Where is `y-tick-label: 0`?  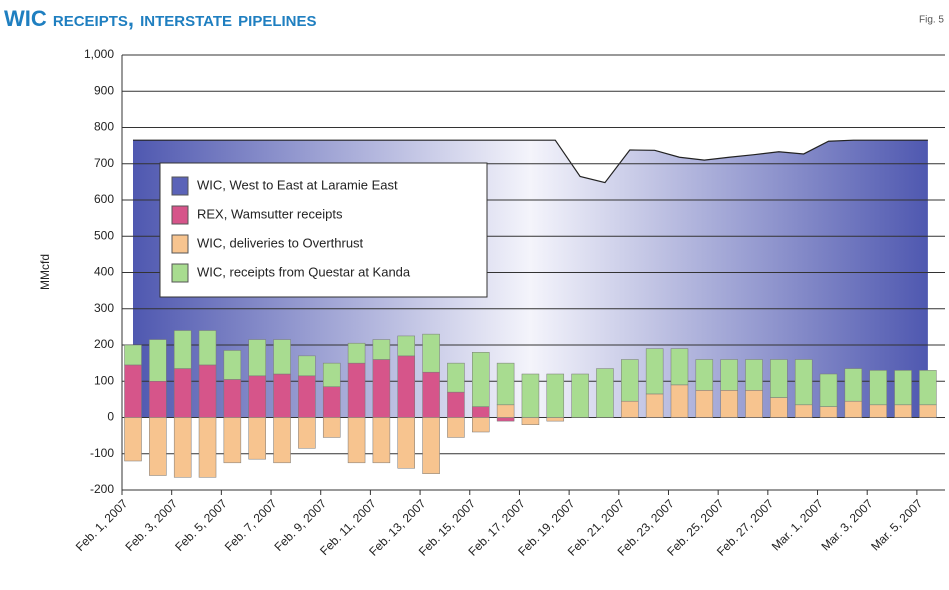
y-tick-label: 0 is located at coordinates (110, 417).